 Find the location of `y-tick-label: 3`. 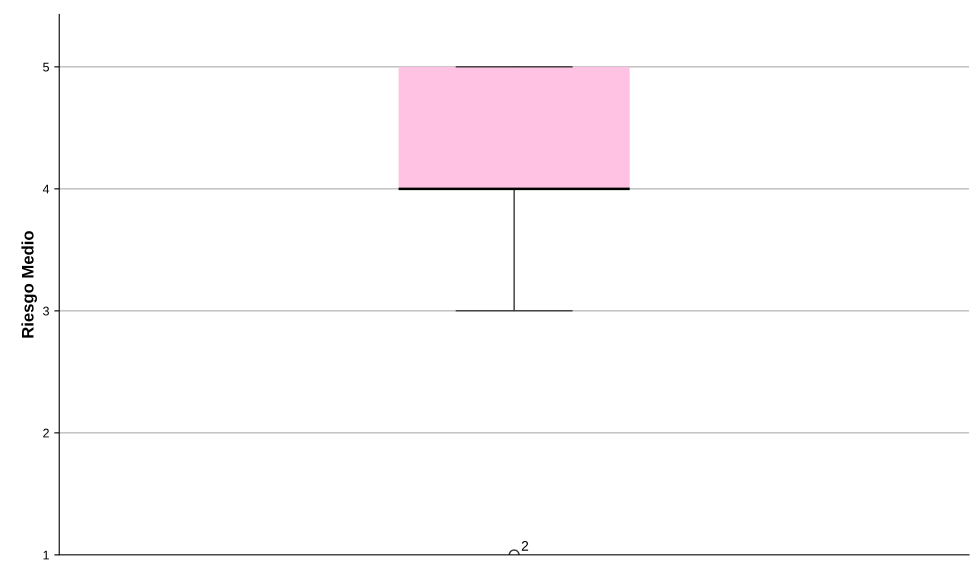

y-tick-label: 3 is located at coordinates (46, 311).